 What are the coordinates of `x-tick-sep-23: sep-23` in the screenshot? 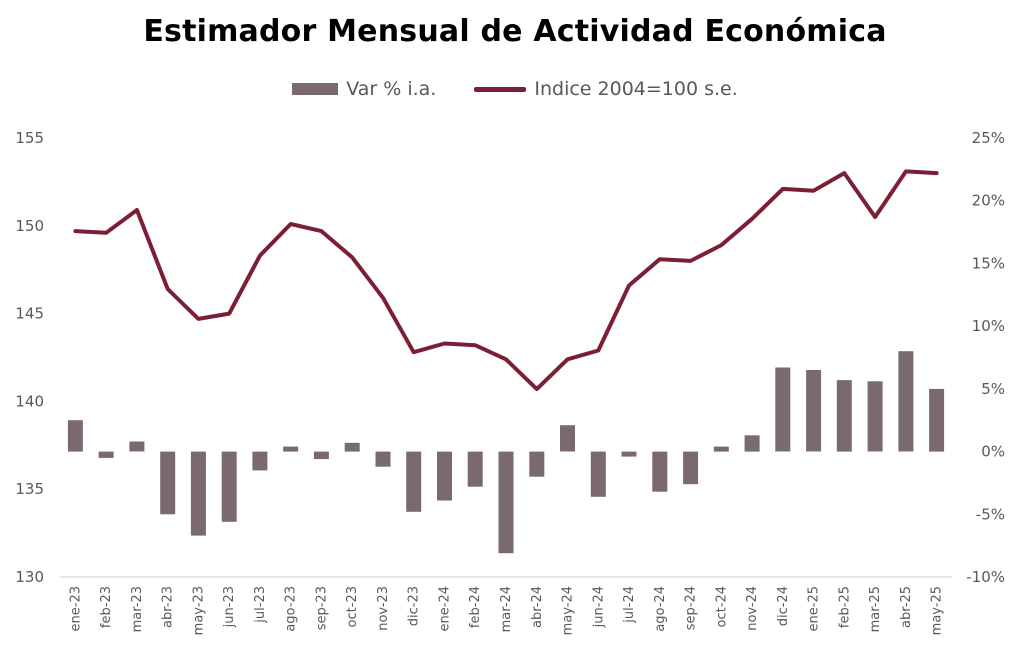 It's located at (321, 608).